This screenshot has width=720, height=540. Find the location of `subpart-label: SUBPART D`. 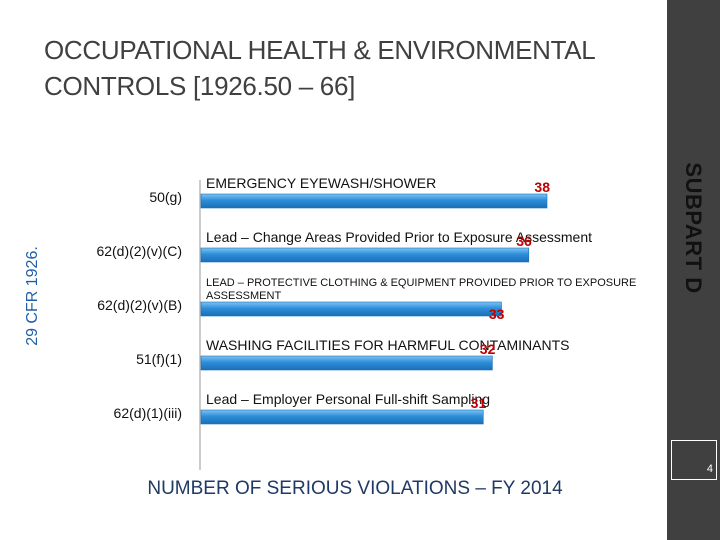

subpart-label: SUBPART D is located at coordinates (693, 228).